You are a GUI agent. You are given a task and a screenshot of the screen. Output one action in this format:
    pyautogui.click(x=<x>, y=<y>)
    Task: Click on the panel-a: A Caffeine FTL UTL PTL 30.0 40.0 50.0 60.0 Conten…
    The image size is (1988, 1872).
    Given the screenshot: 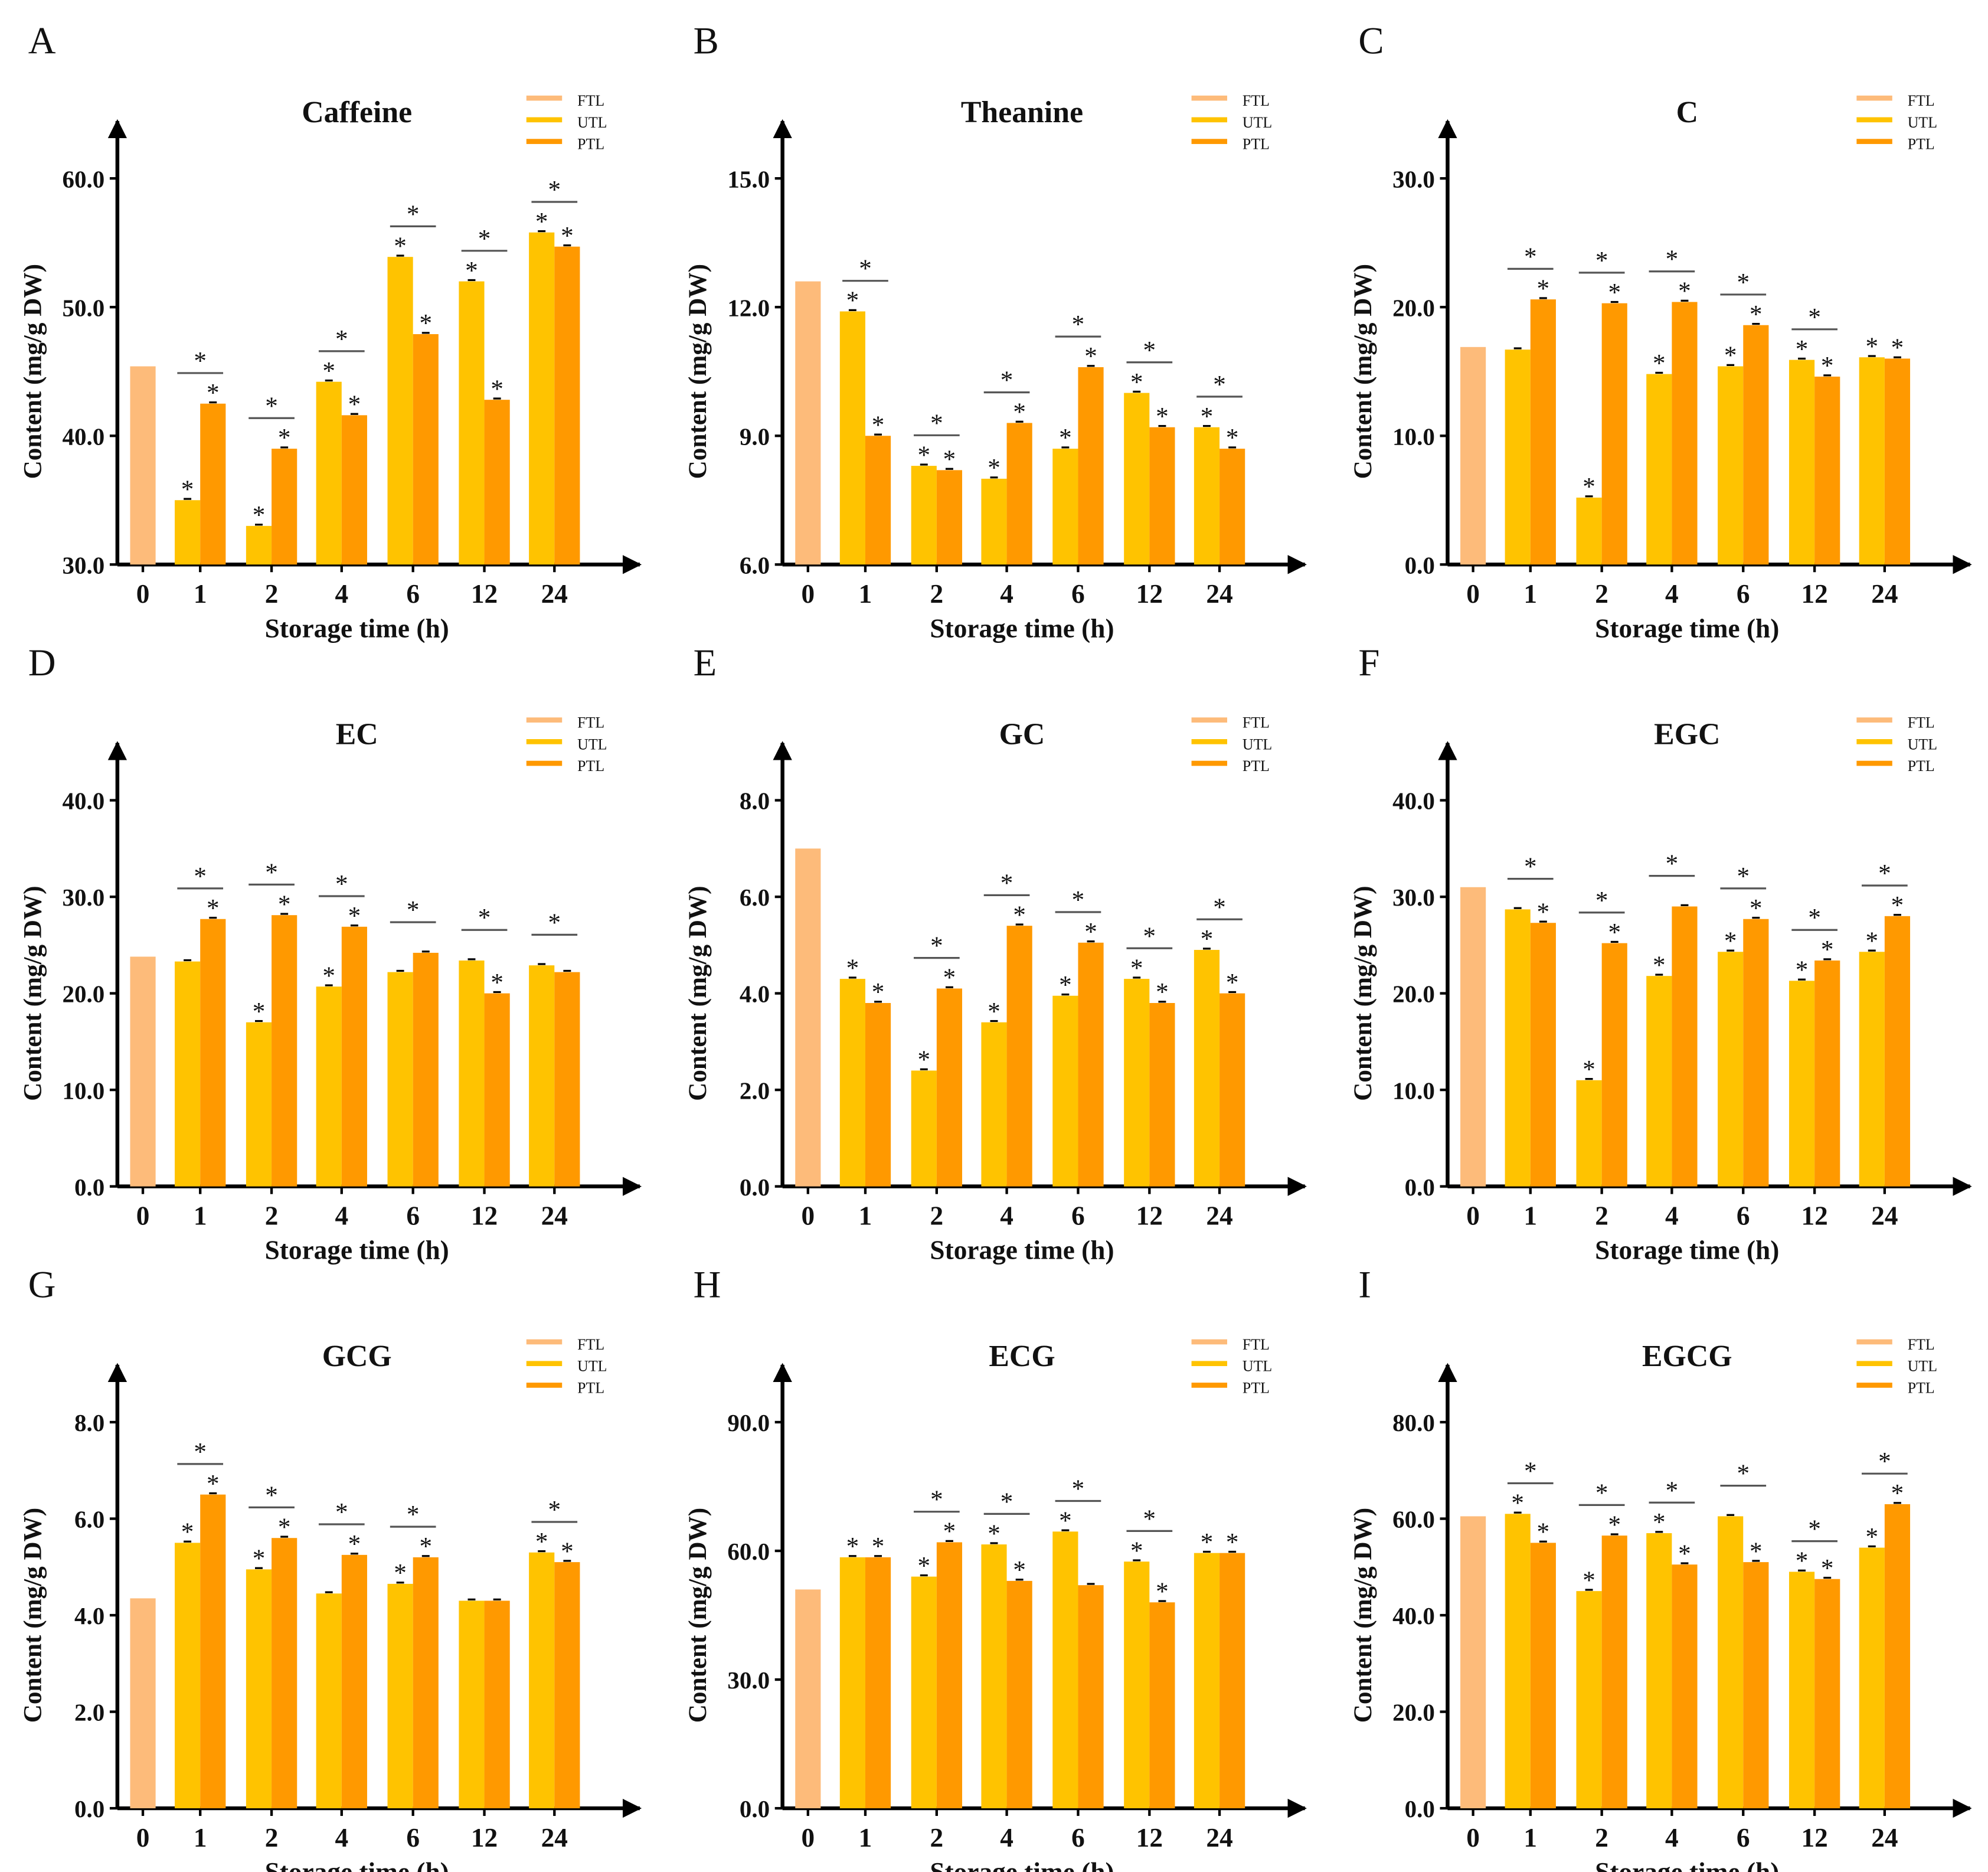 What is the action you would take?
    pyautogui.click(x=330, y=331)
    